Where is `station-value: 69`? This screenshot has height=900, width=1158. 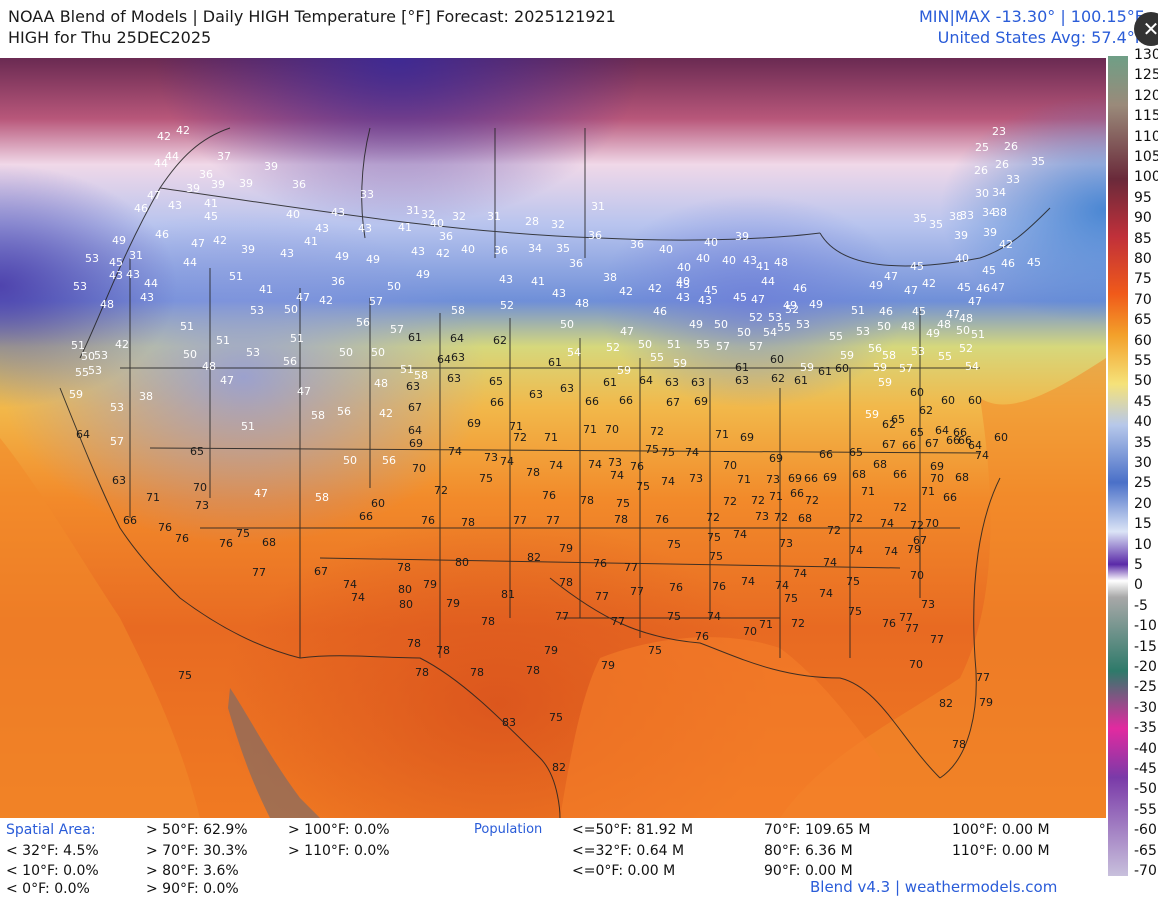 station-value: 69 is located at coordinates (701, 401).